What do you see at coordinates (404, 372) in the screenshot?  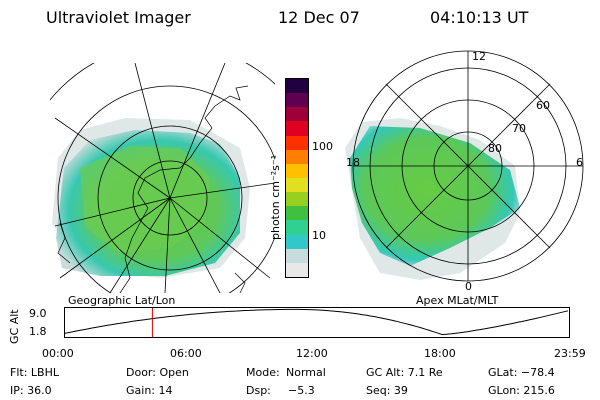 I see `gc-alt-info: GC Alt: 7.1 Re` at bounding box center [404, 372].